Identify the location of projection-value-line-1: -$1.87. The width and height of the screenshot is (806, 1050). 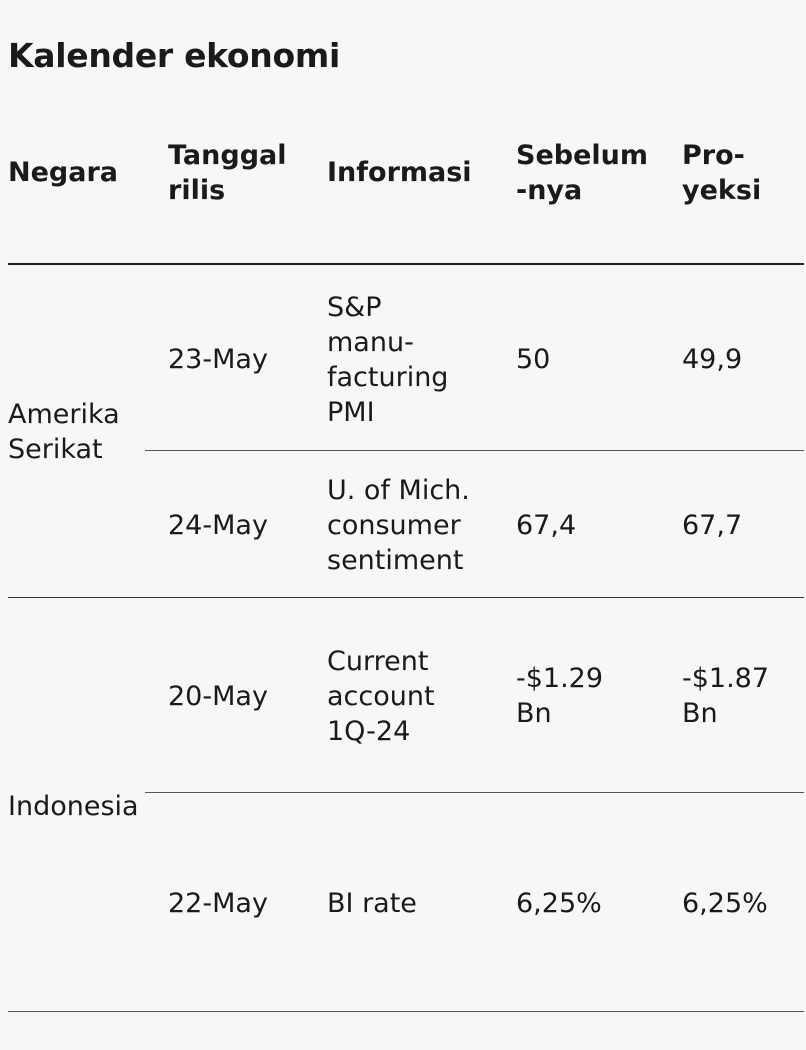
(726, 678).